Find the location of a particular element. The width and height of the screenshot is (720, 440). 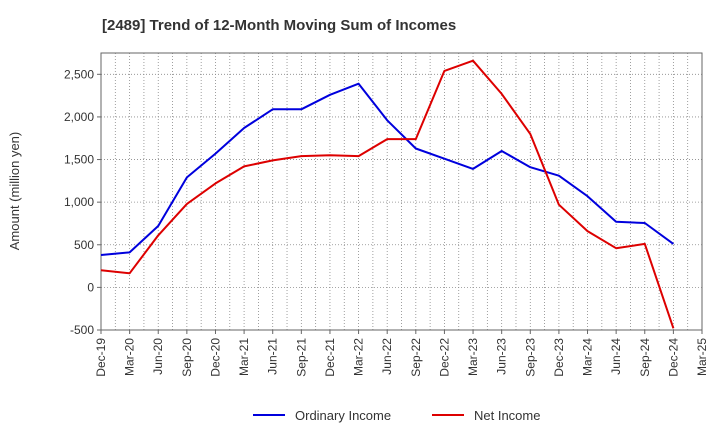

y-tick-label: 1,000 is located at coordinates (79, 202).